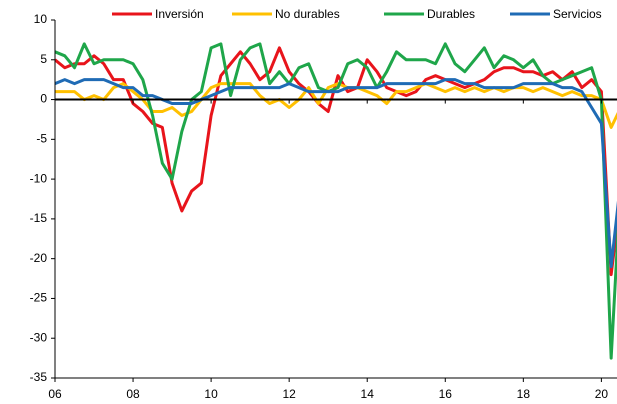 The image size is (617, 404). What do you see at coordinates (39, 298) in the screenshot?
I see `y-tick-label: -25` at bounding box center [39, 298].